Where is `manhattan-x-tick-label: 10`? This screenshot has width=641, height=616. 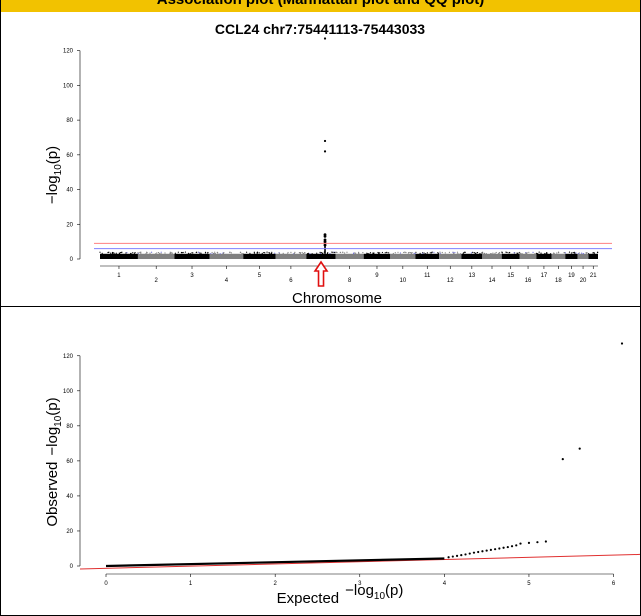 manhattan-x-tick-label: 10 is located at coordinates (402, 281).